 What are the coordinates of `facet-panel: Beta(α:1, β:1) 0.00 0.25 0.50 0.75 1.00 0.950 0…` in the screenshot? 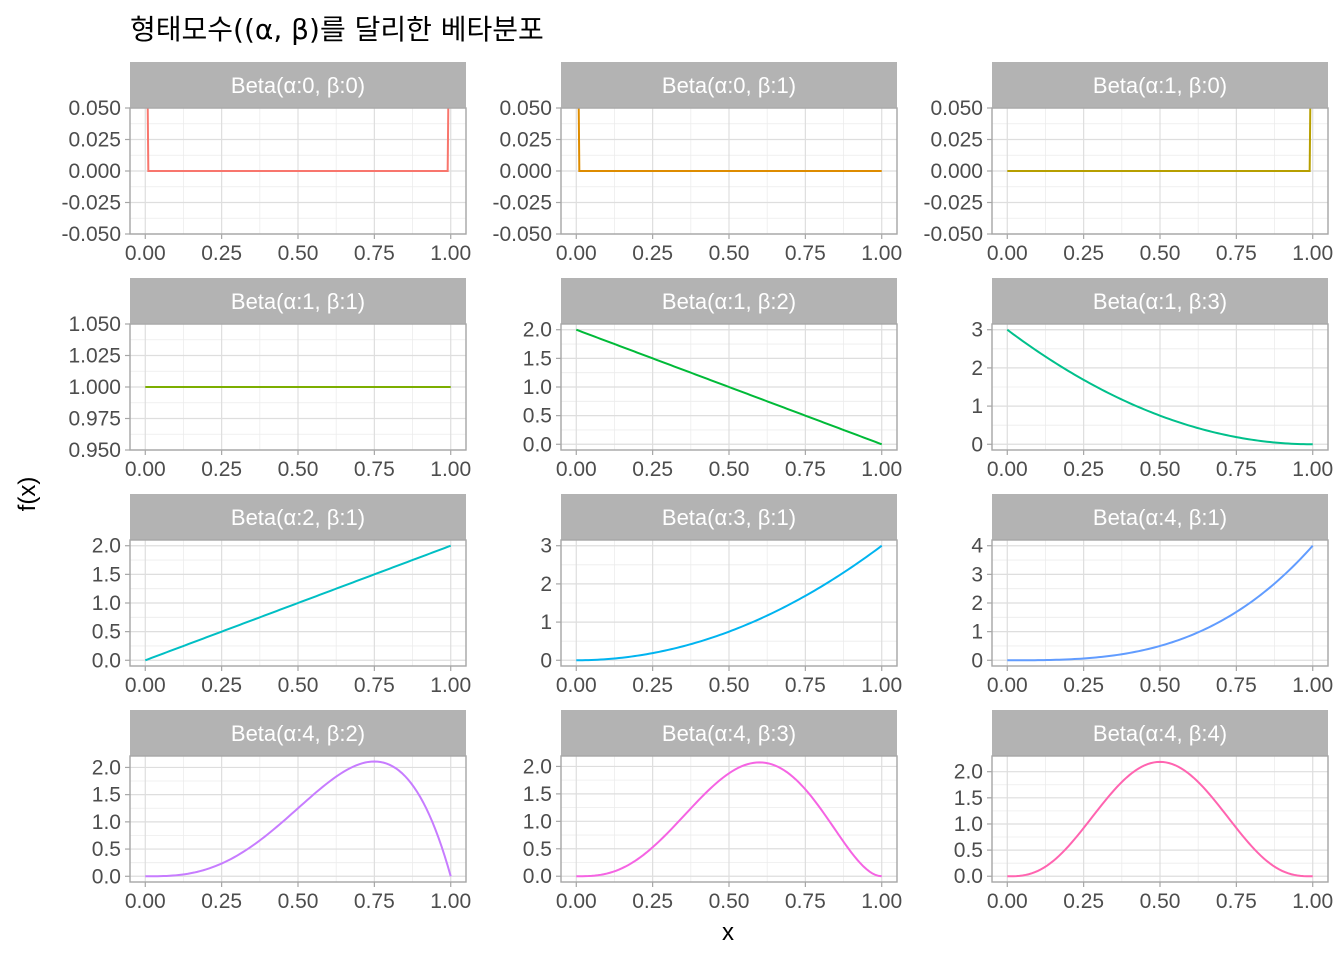 It's located at (269, 379).